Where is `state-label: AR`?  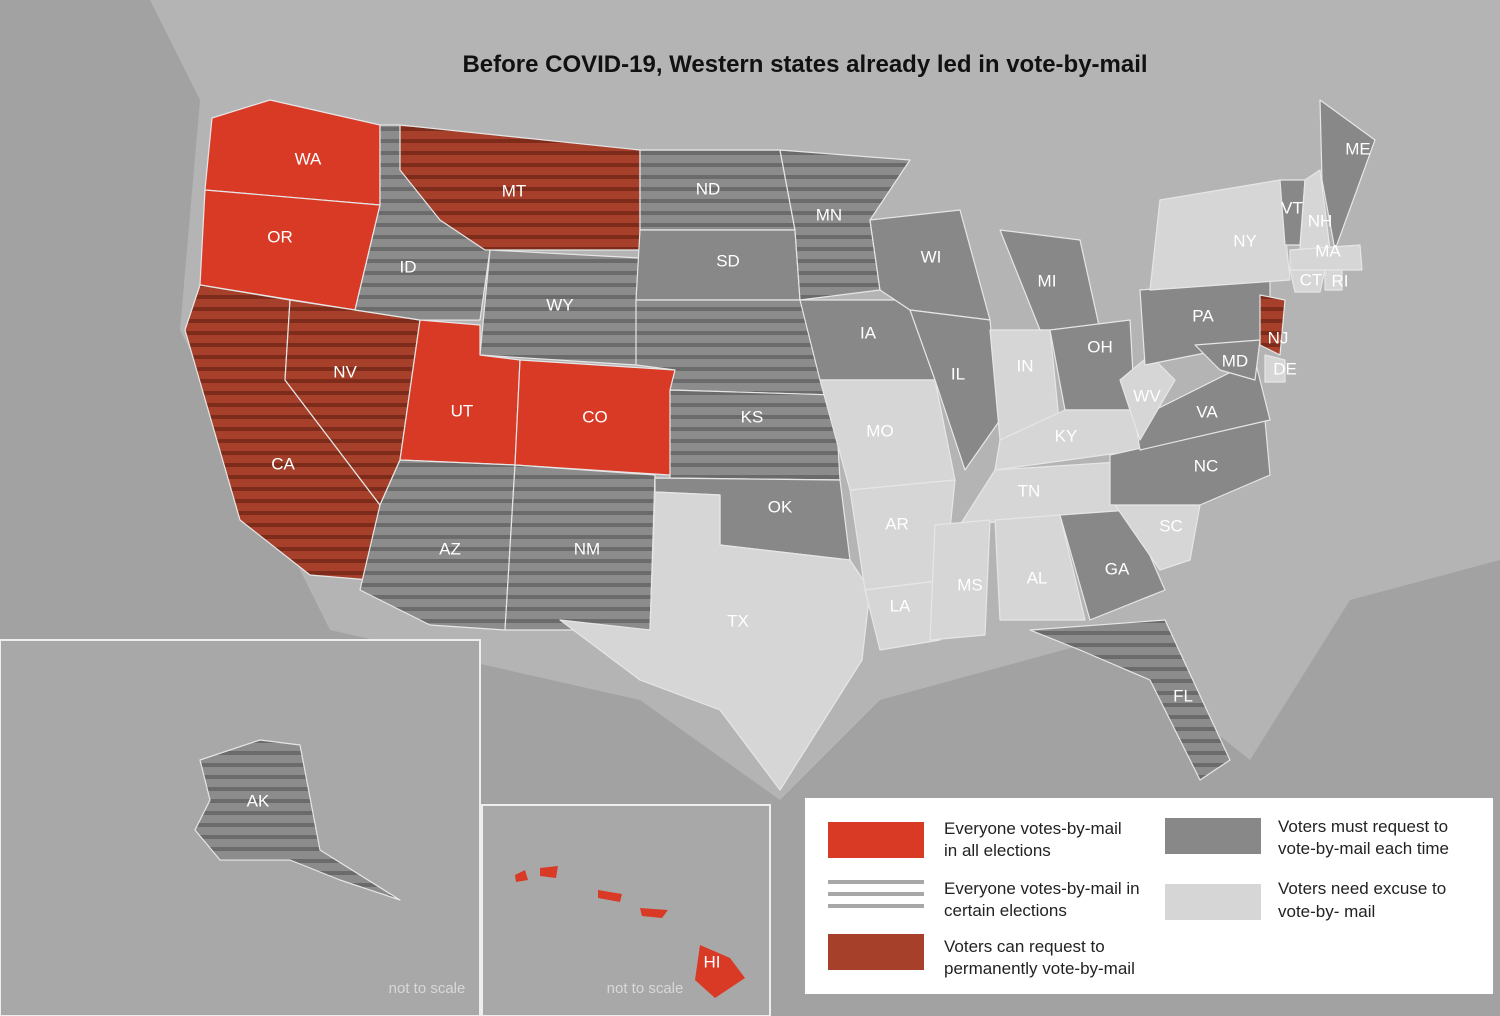 state-label: AR is located at coordinates (897, 523).